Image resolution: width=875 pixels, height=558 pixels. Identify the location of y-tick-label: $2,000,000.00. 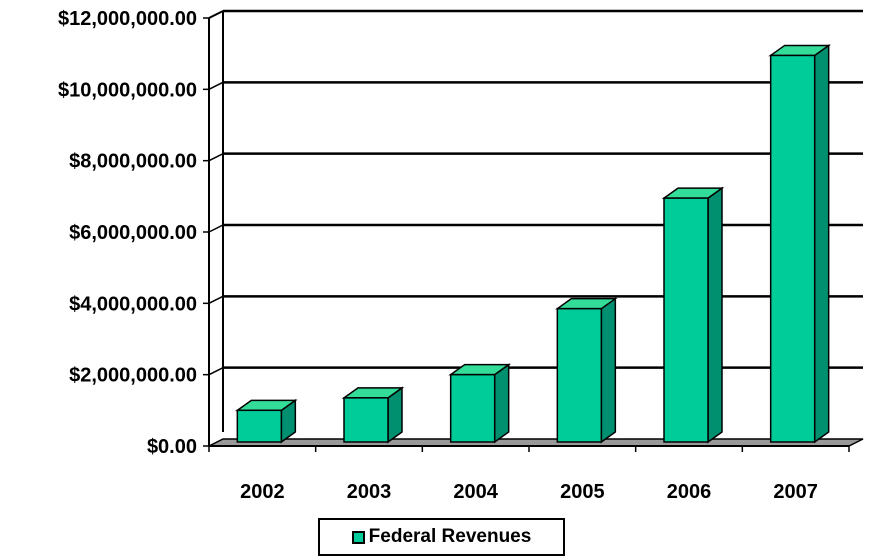
(133, 376).